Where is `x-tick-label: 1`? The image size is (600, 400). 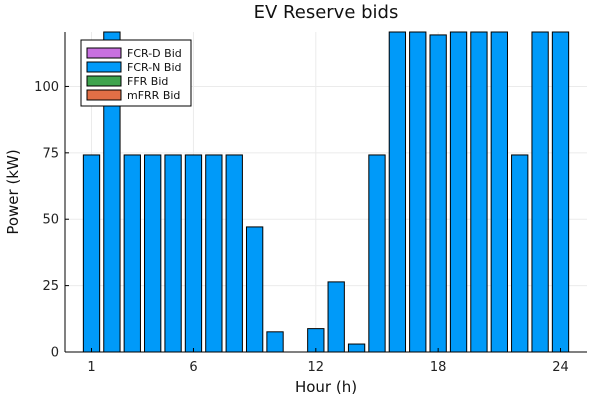
x-tick-label: 1 is located at coordinates (91, 367).